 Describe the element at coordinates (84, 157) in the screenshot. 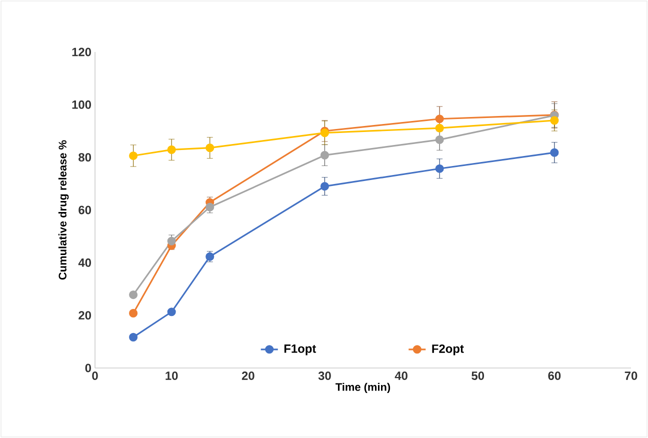

I see `y-tick-label: 80` at that location.